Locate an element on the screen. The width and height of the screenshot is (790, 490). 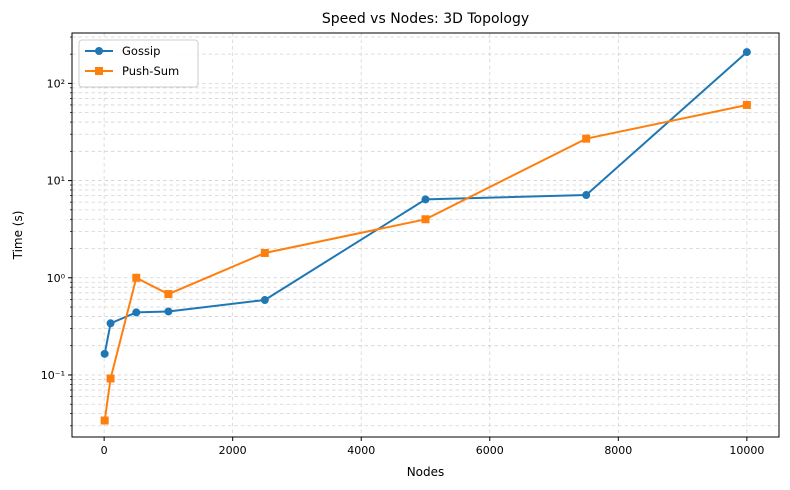
y-tick-label: 10⁻¹ is located at coordinates (53, 375).